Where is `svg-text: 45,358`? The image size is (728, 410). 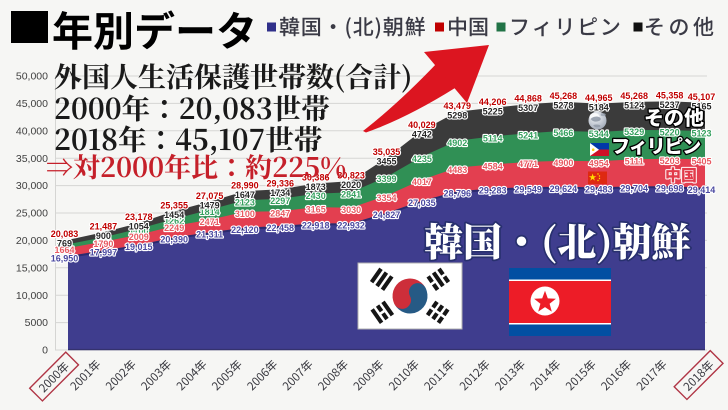 svg-text: 45,358 is located at coordinates (670, 96).